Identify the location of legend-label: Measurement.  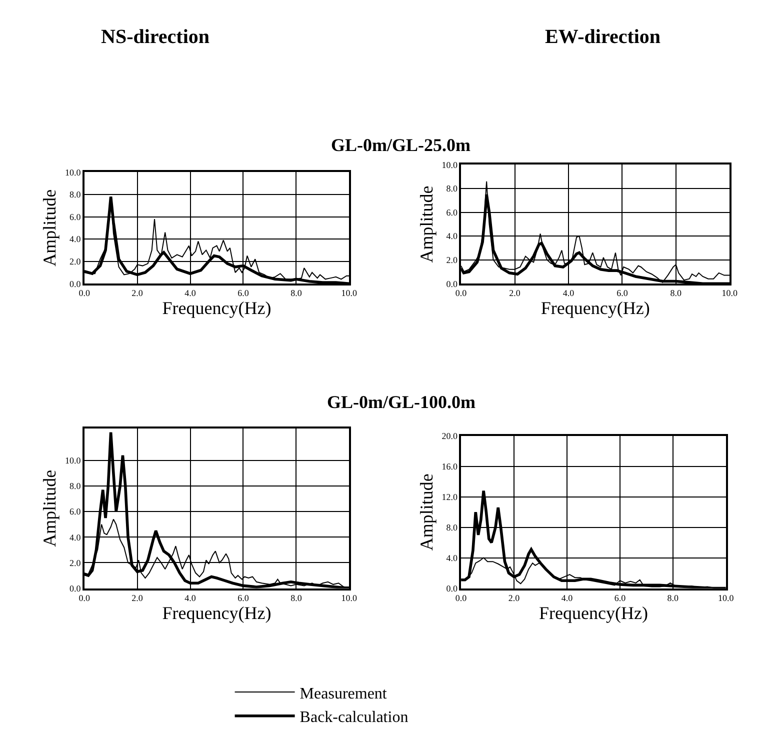
(344, 693).